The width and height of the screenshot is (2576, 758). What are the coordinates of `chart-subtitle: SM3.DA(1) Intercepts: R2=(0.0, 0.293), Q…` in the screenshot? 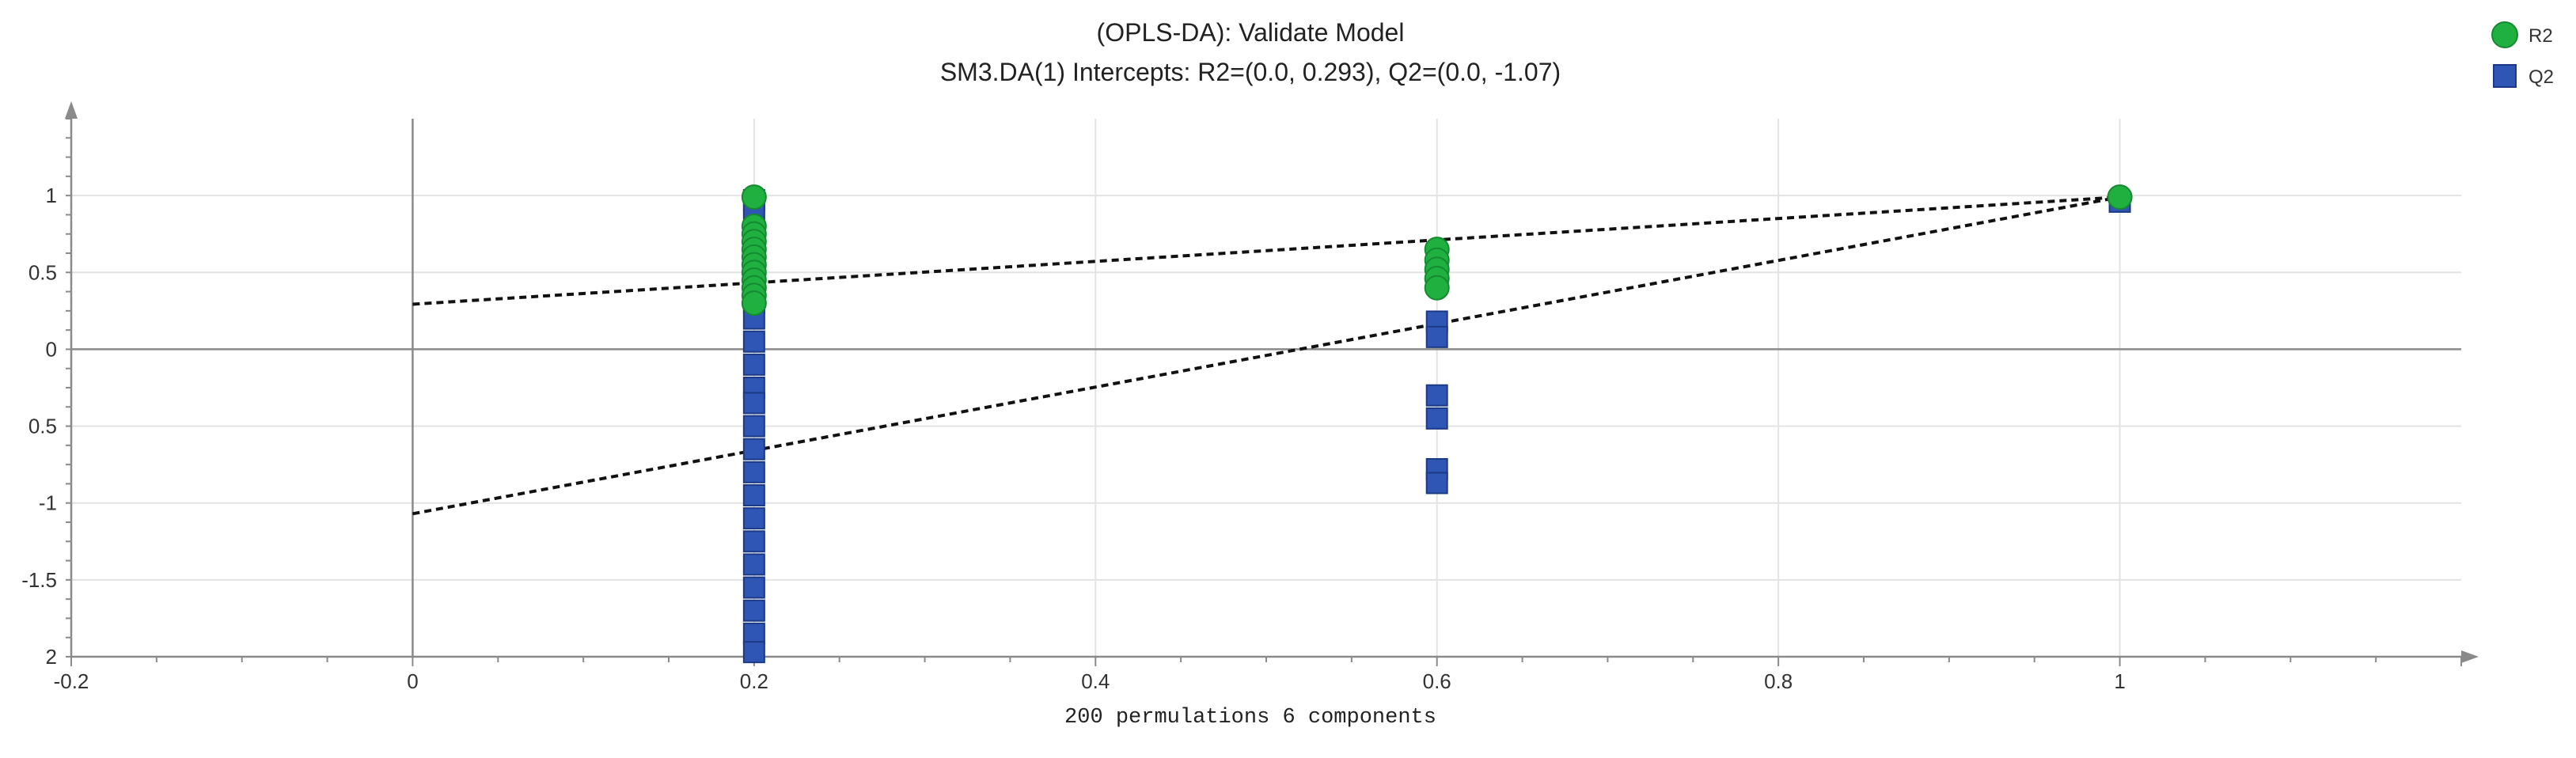 It's located at (1250, 72).